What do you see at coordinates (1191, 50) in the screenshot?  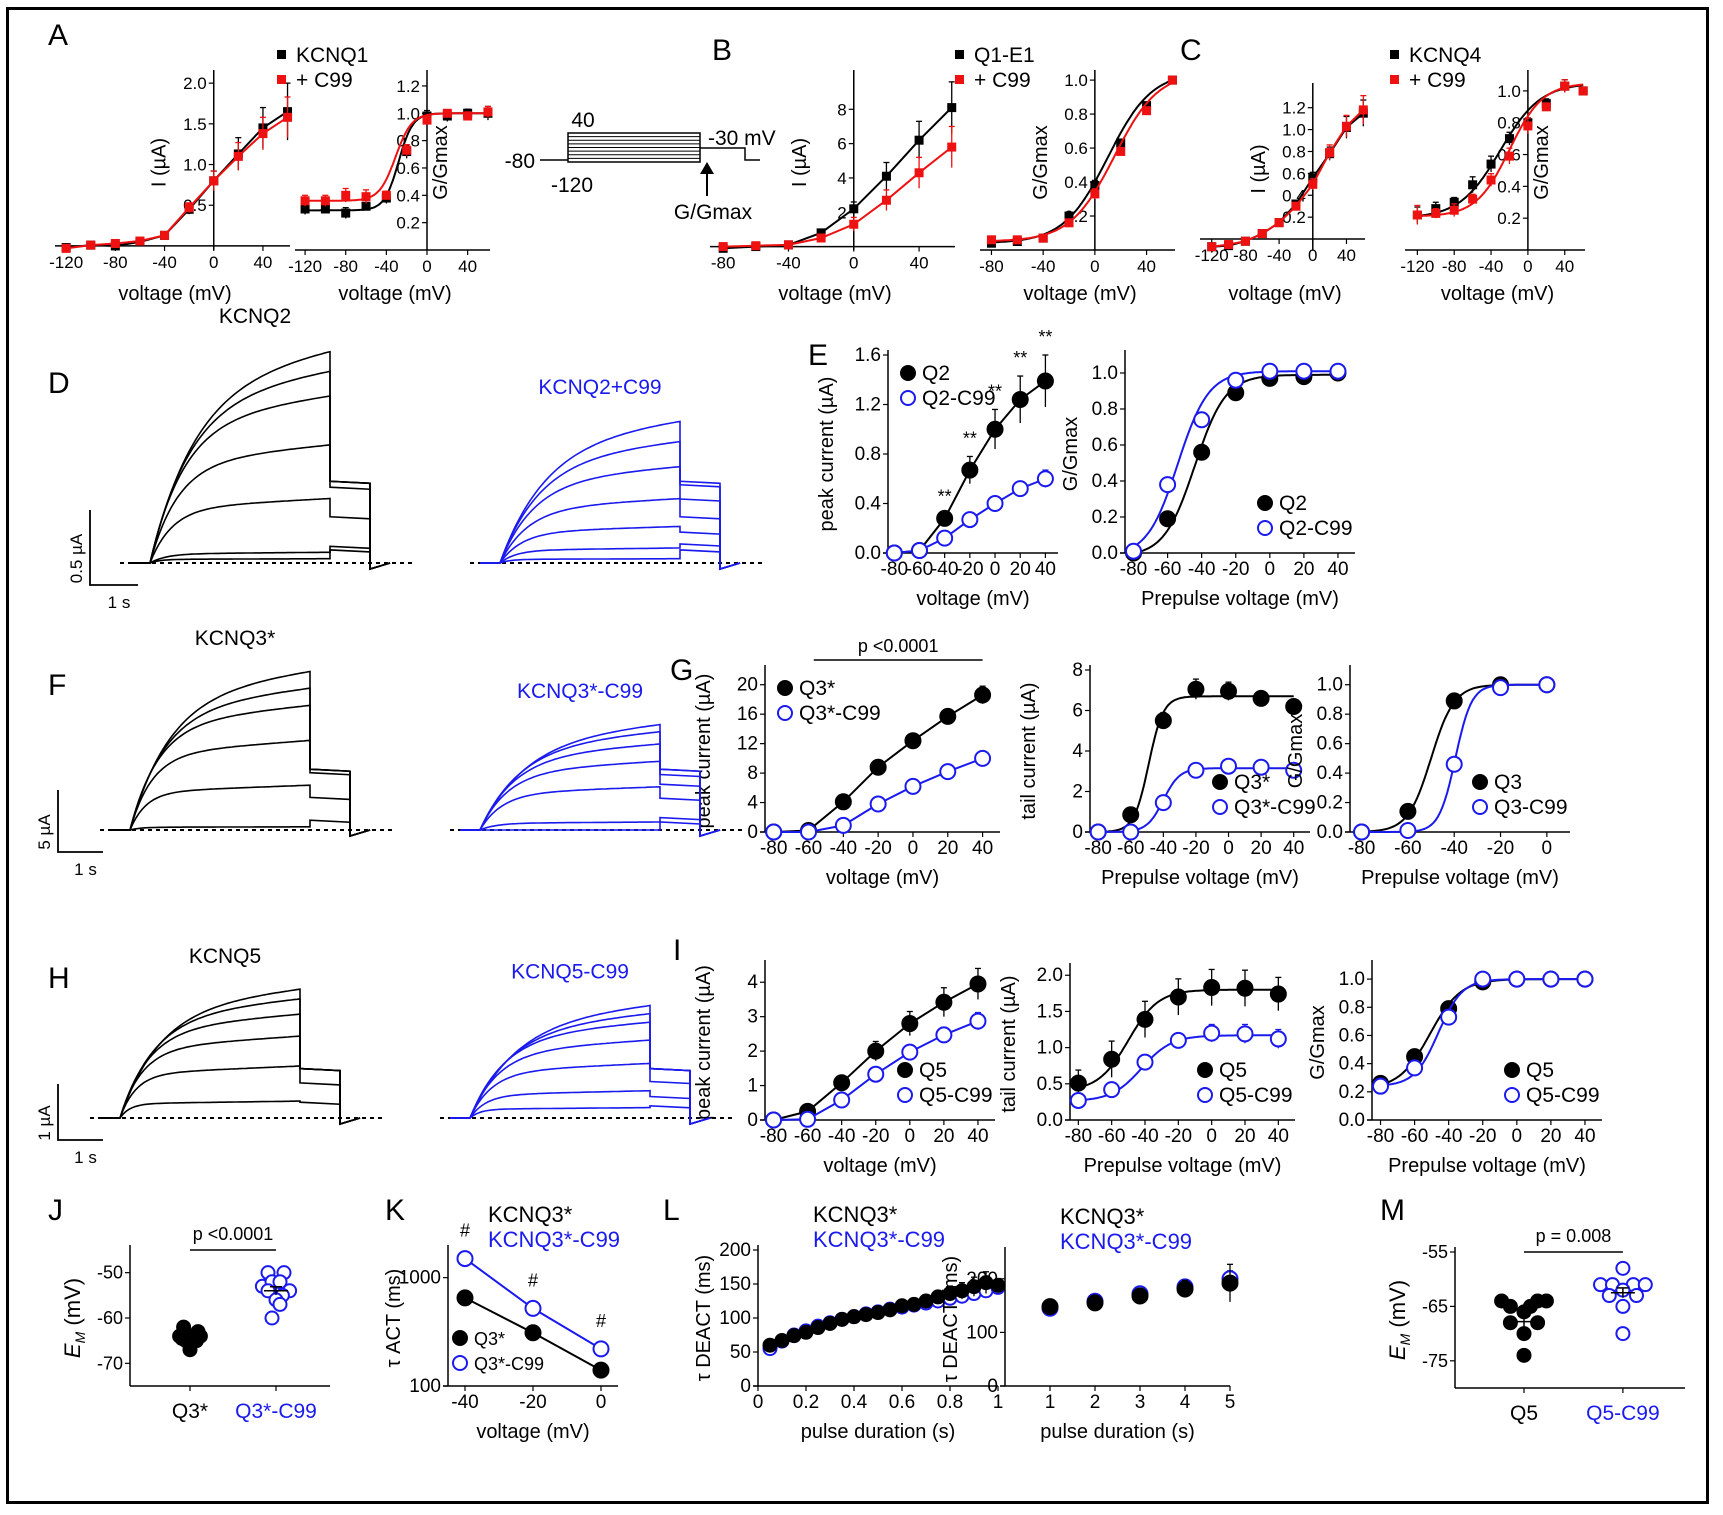 I see `panel-label: C` at bounding box center [1191, 50].